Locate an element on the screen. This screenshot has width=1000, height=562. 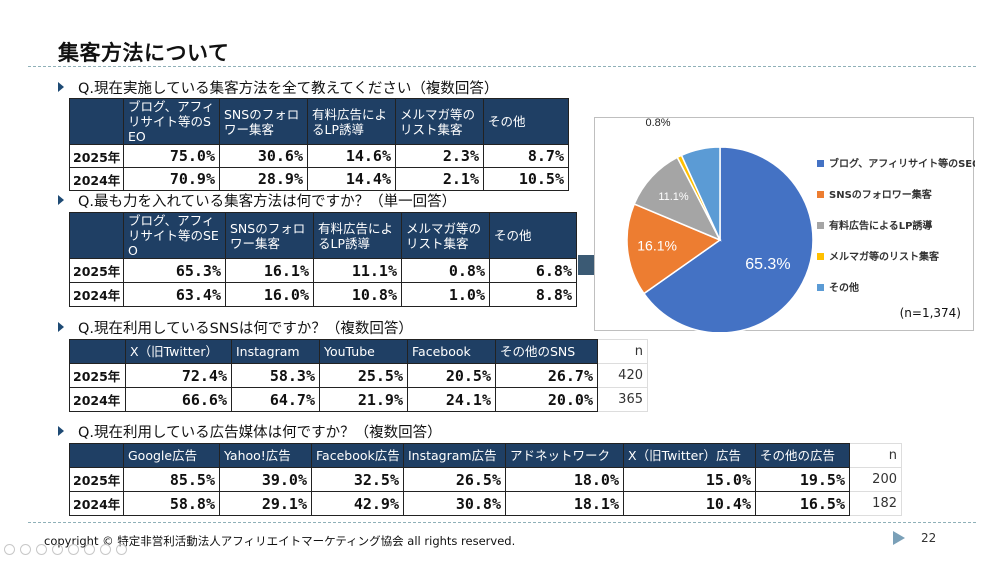
header-cell: アドネットワーク is located at coordinates (564, 455).